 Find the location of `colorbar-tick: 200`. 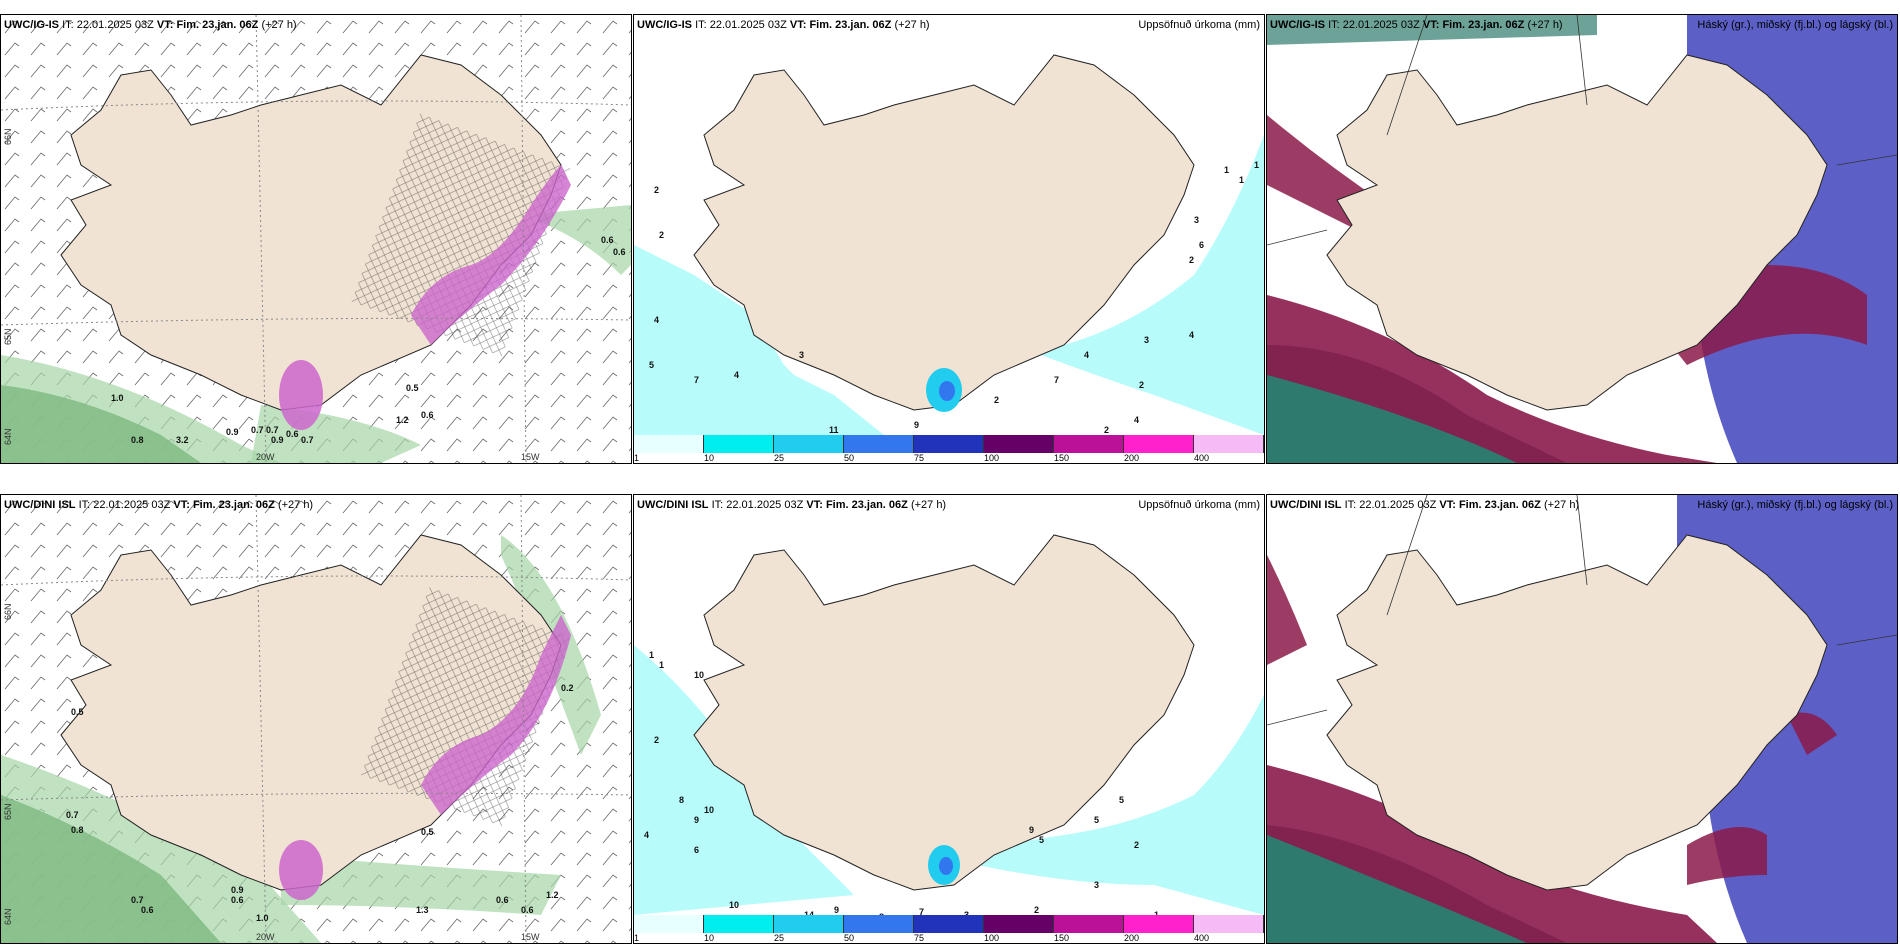

colorbar-tick: 200 is located at coordinates (1132, 938).